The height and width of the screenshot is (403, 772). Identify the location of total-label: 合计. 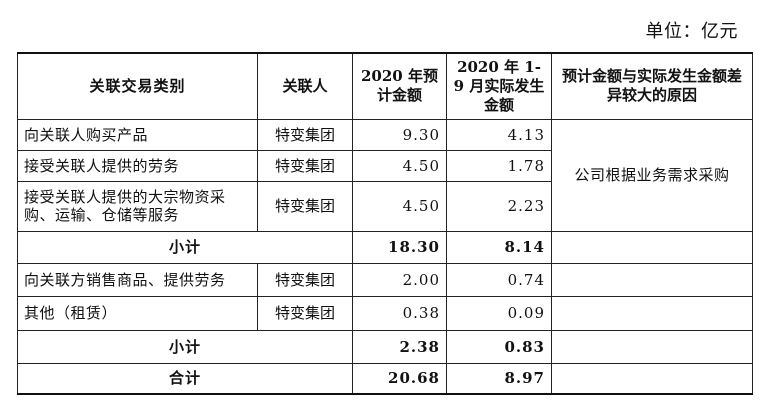
(185, 378).